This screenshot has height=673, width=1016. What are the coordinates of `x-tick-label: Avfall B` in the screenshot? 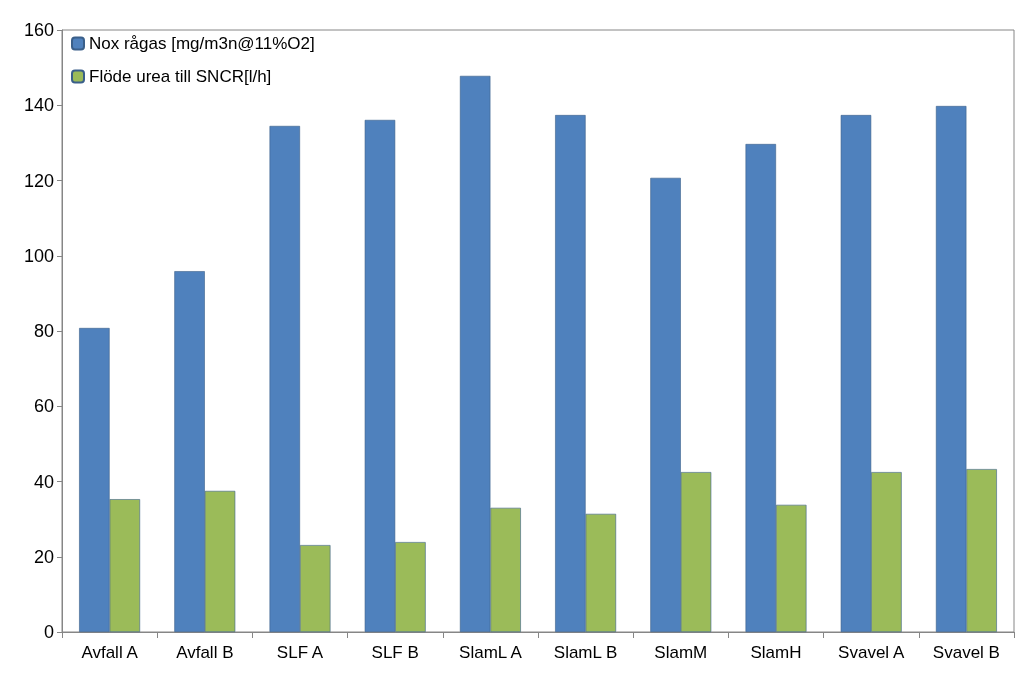 It's located at (205, 652).